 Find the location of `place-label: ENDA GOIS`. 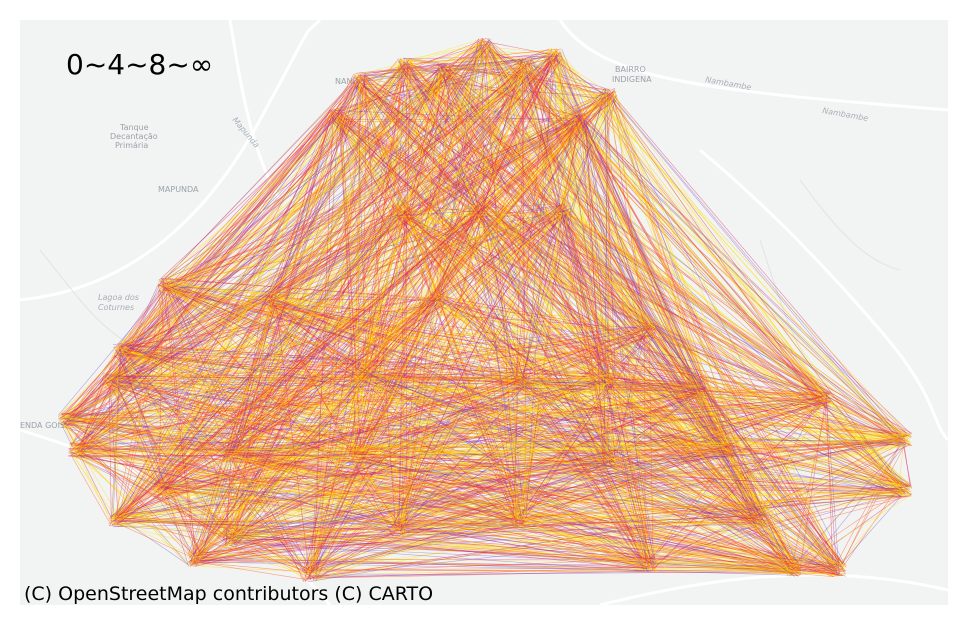

place-label: ENDA GOIS is located at coordinates (42, 425).